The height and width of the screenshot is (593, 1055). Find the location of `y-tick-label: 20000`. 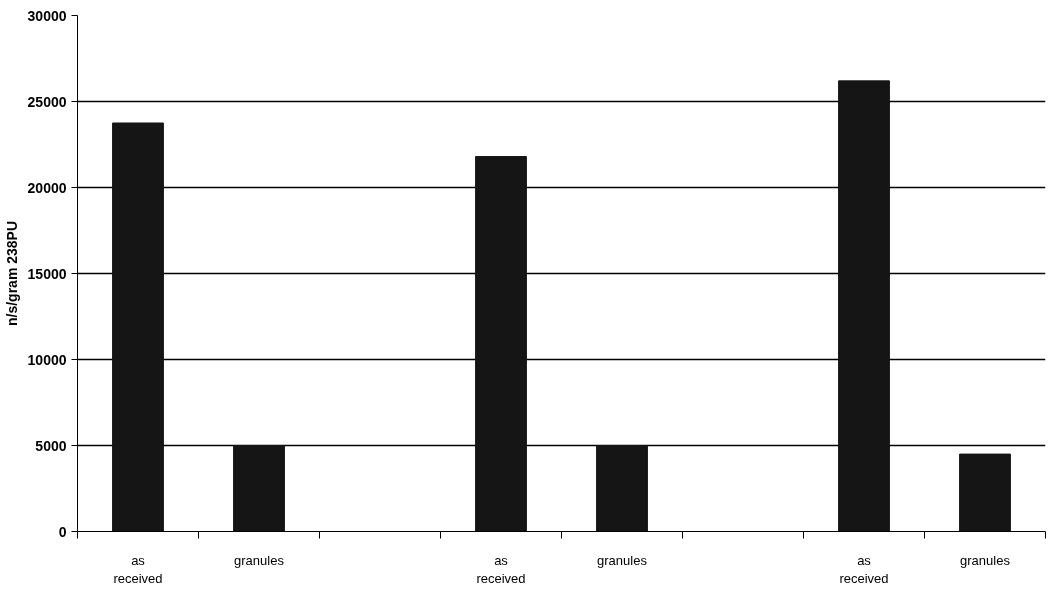

y-tick-label: 20000 is located at coordinates (47, 187).